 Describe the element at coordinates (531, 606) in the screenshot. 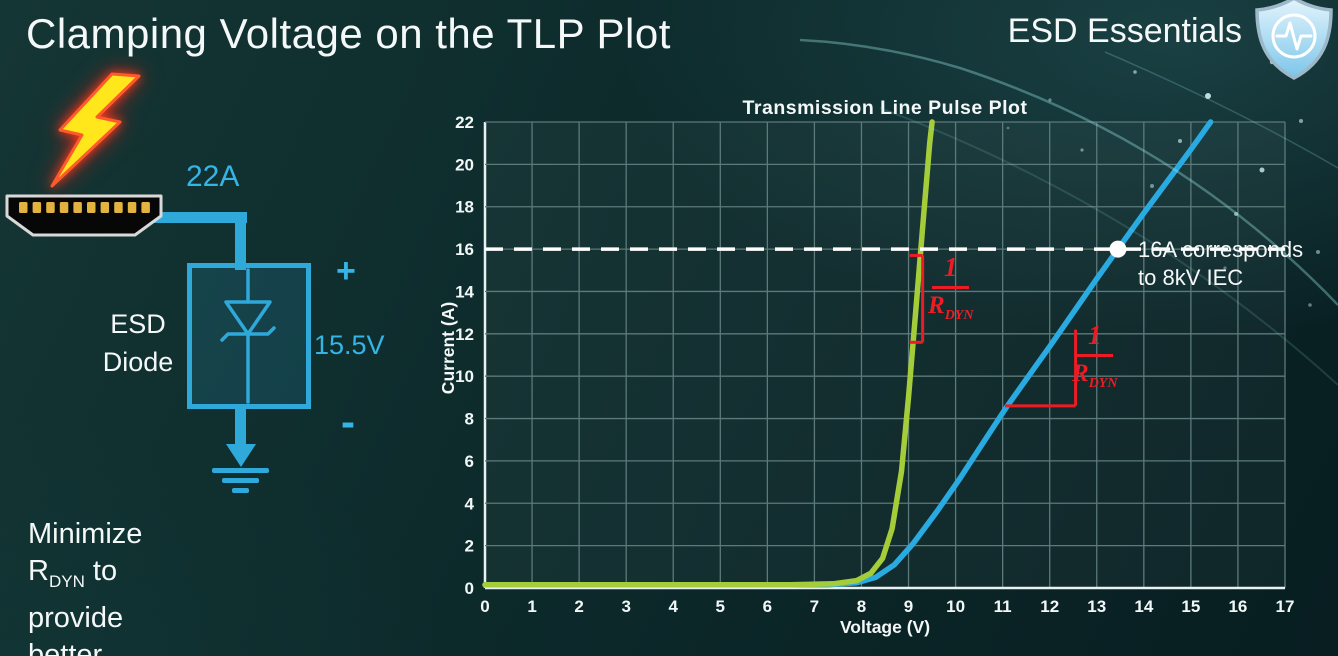

I see `svg-text: 1` at that location.